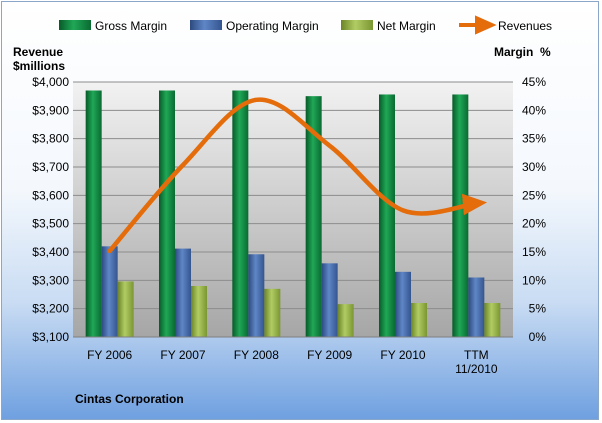  What do you see at coordinates (534, 252) in the screenshot?
I see `right-tick-label: 15%` at bounding box center [534, 252].